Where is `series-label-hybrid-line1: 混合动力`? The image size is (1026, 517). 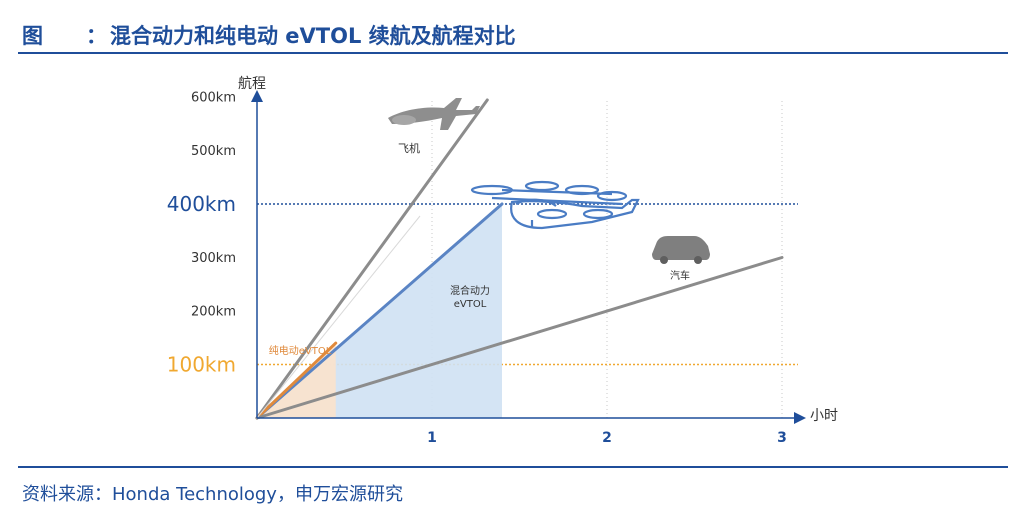 series-label-hybrid-line1: 混合动力 is located at coordinates (470, 290).